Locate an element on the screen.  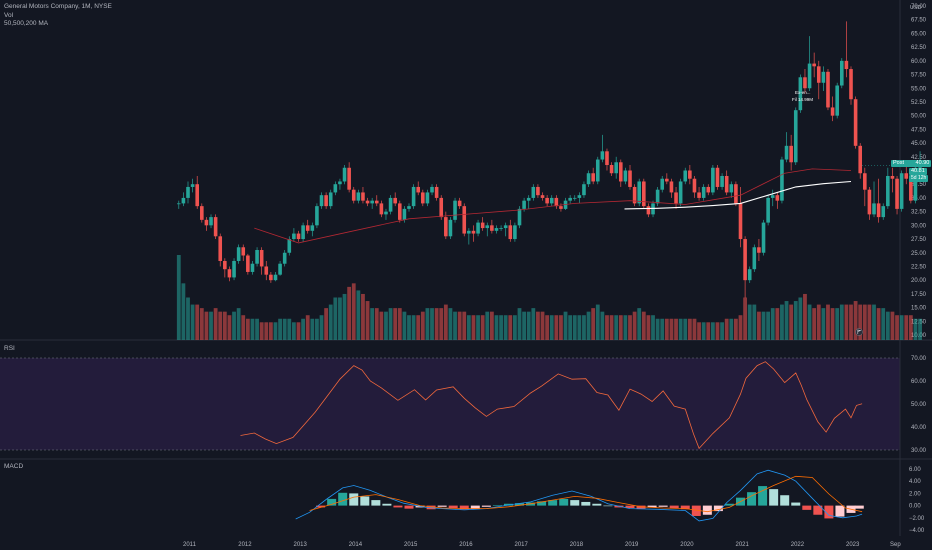
ma-legend: 50,500,200 MA is located at coordinates (26, 23).